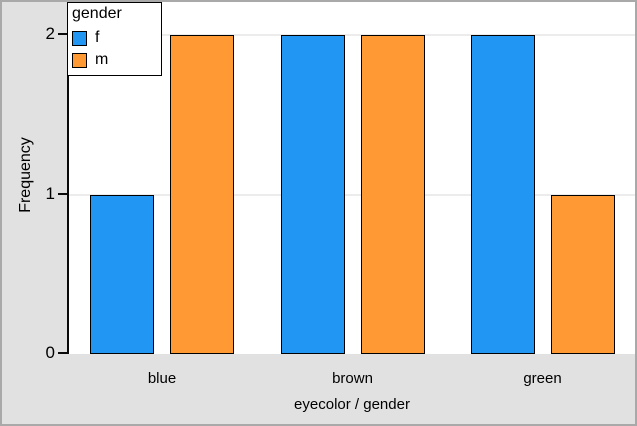 The width and height of the screenshot is (637, 426). What do you see at coordinates (79, 60) in the screenshot?
I see `legend-swatch-m-icon` at bounding box center [79, 60].